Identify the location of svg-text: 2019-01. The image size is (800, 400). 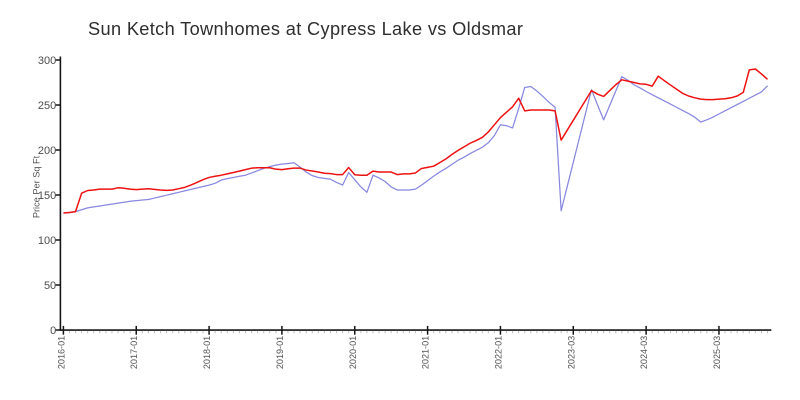
(280, 352).